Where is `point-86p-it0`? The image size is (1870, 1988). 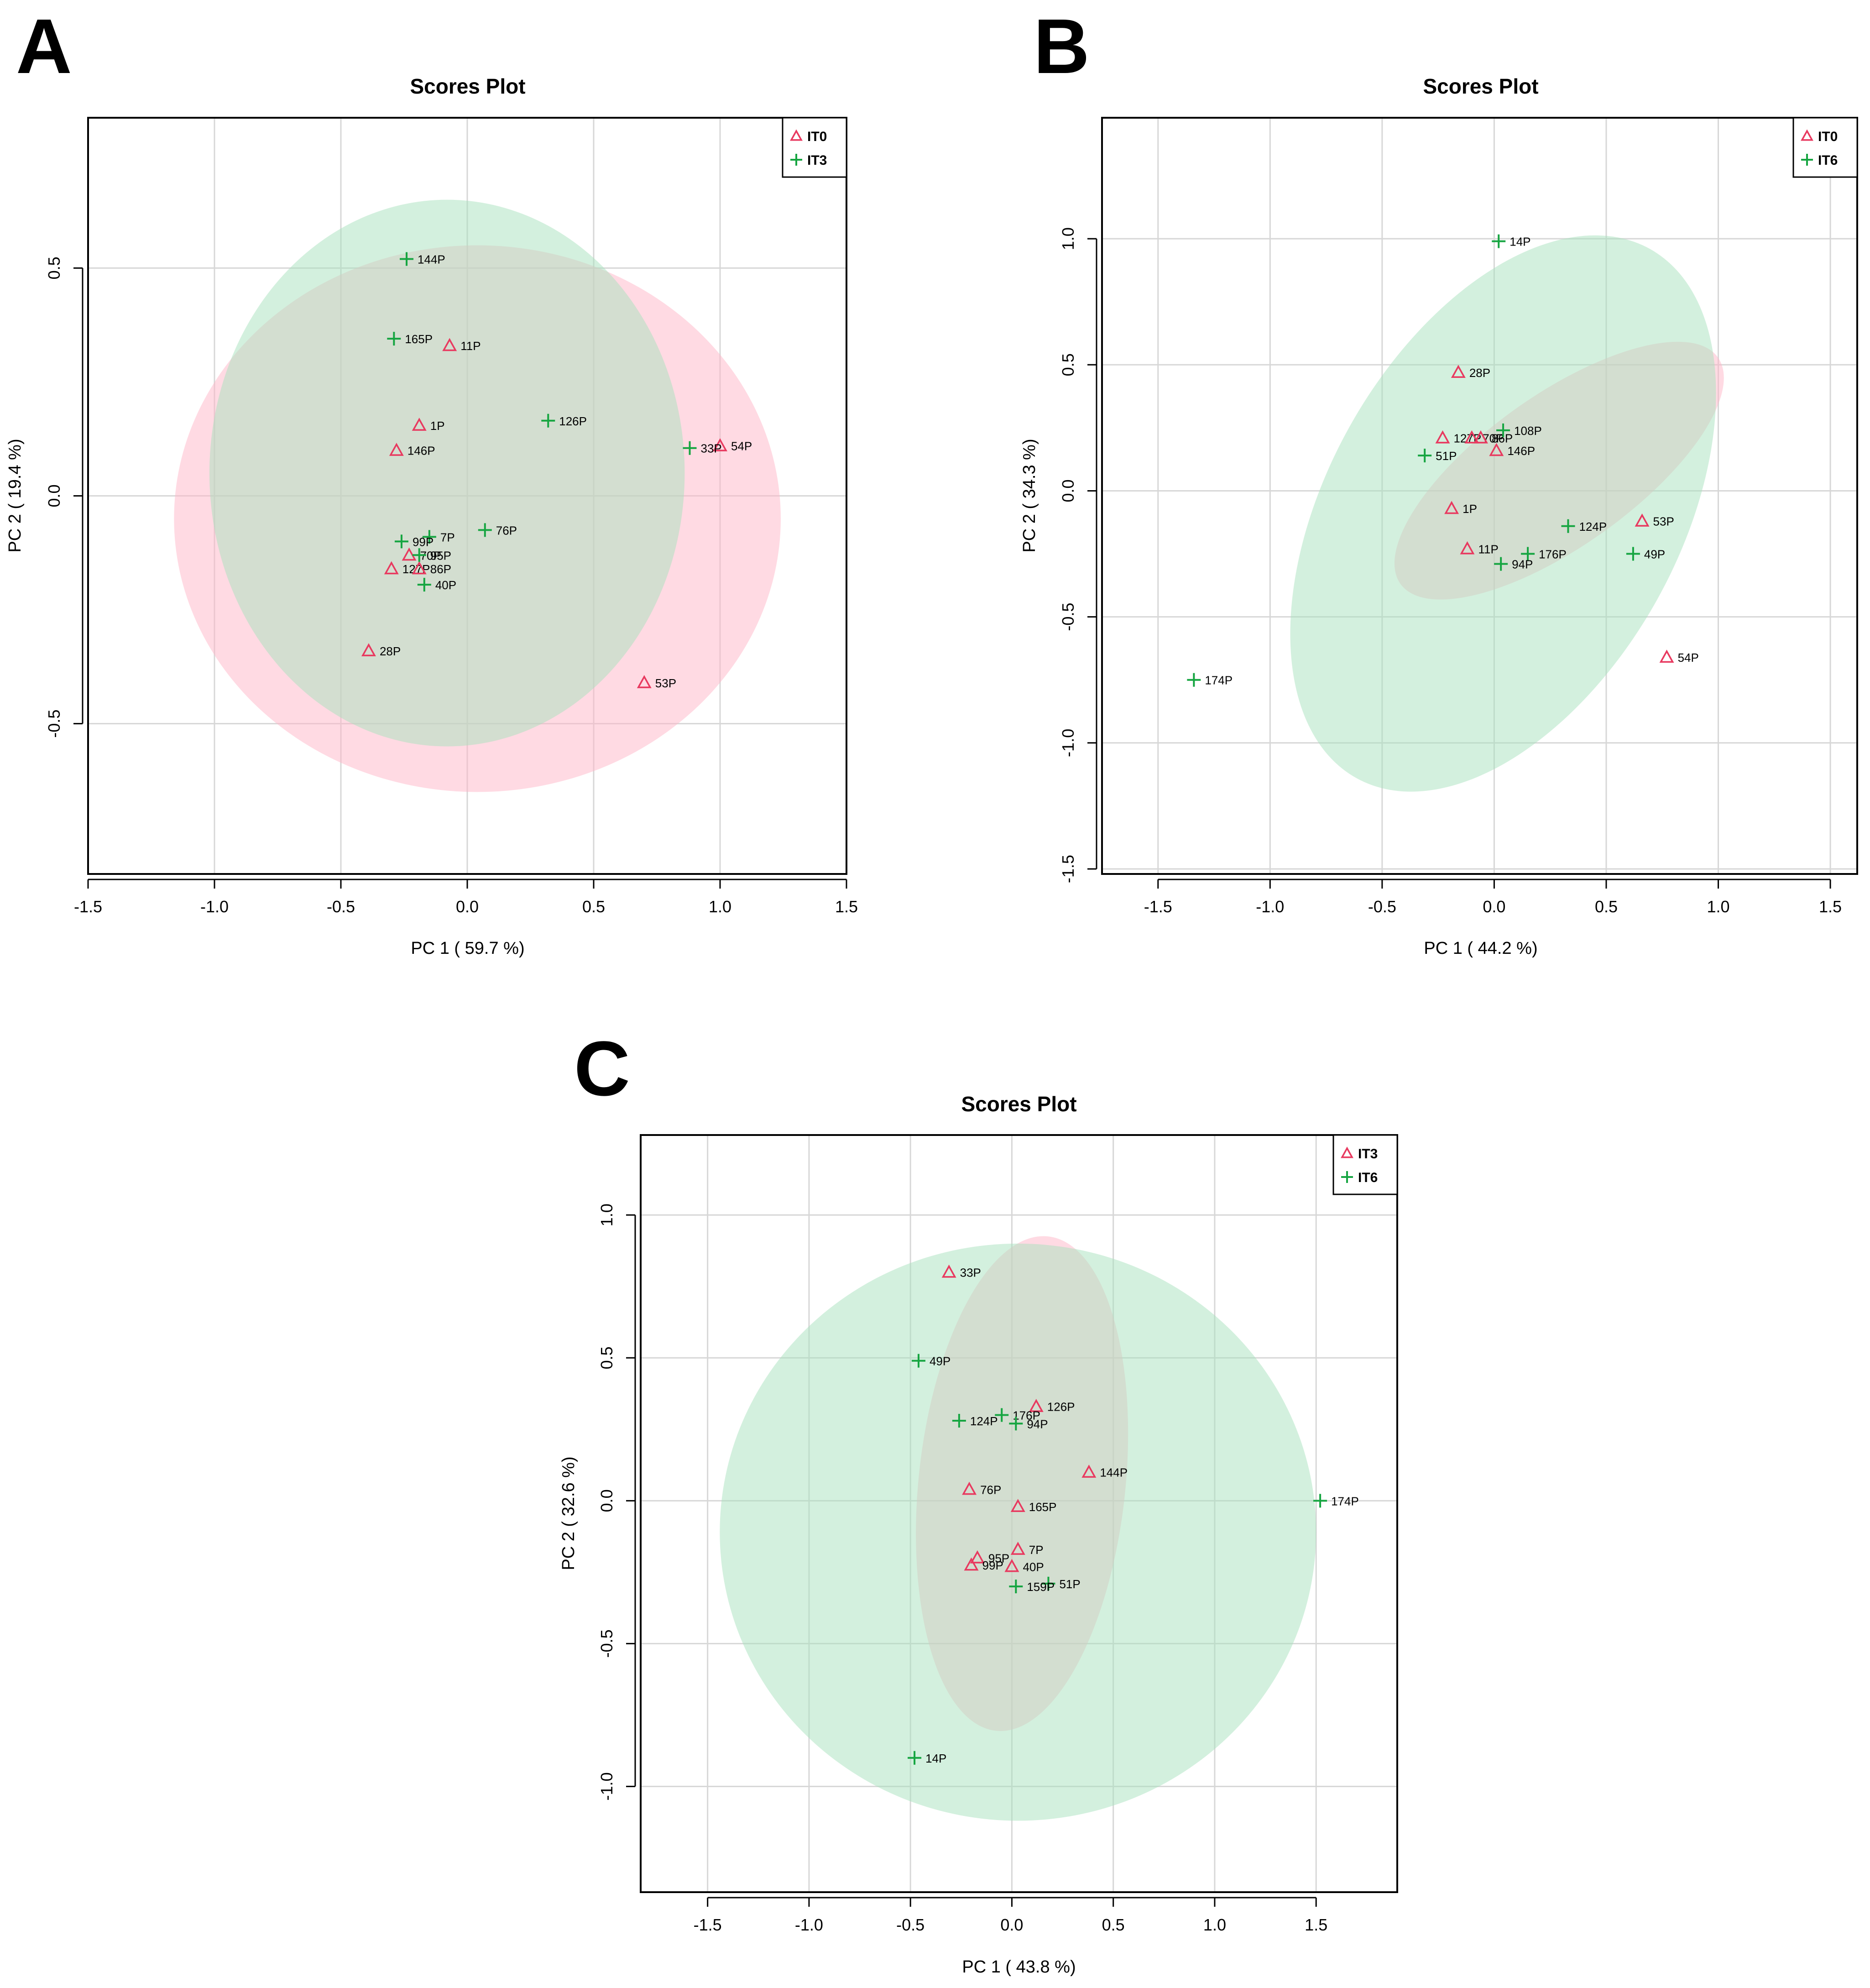
point-86p-it0 is located at coordinates (1480, 437).